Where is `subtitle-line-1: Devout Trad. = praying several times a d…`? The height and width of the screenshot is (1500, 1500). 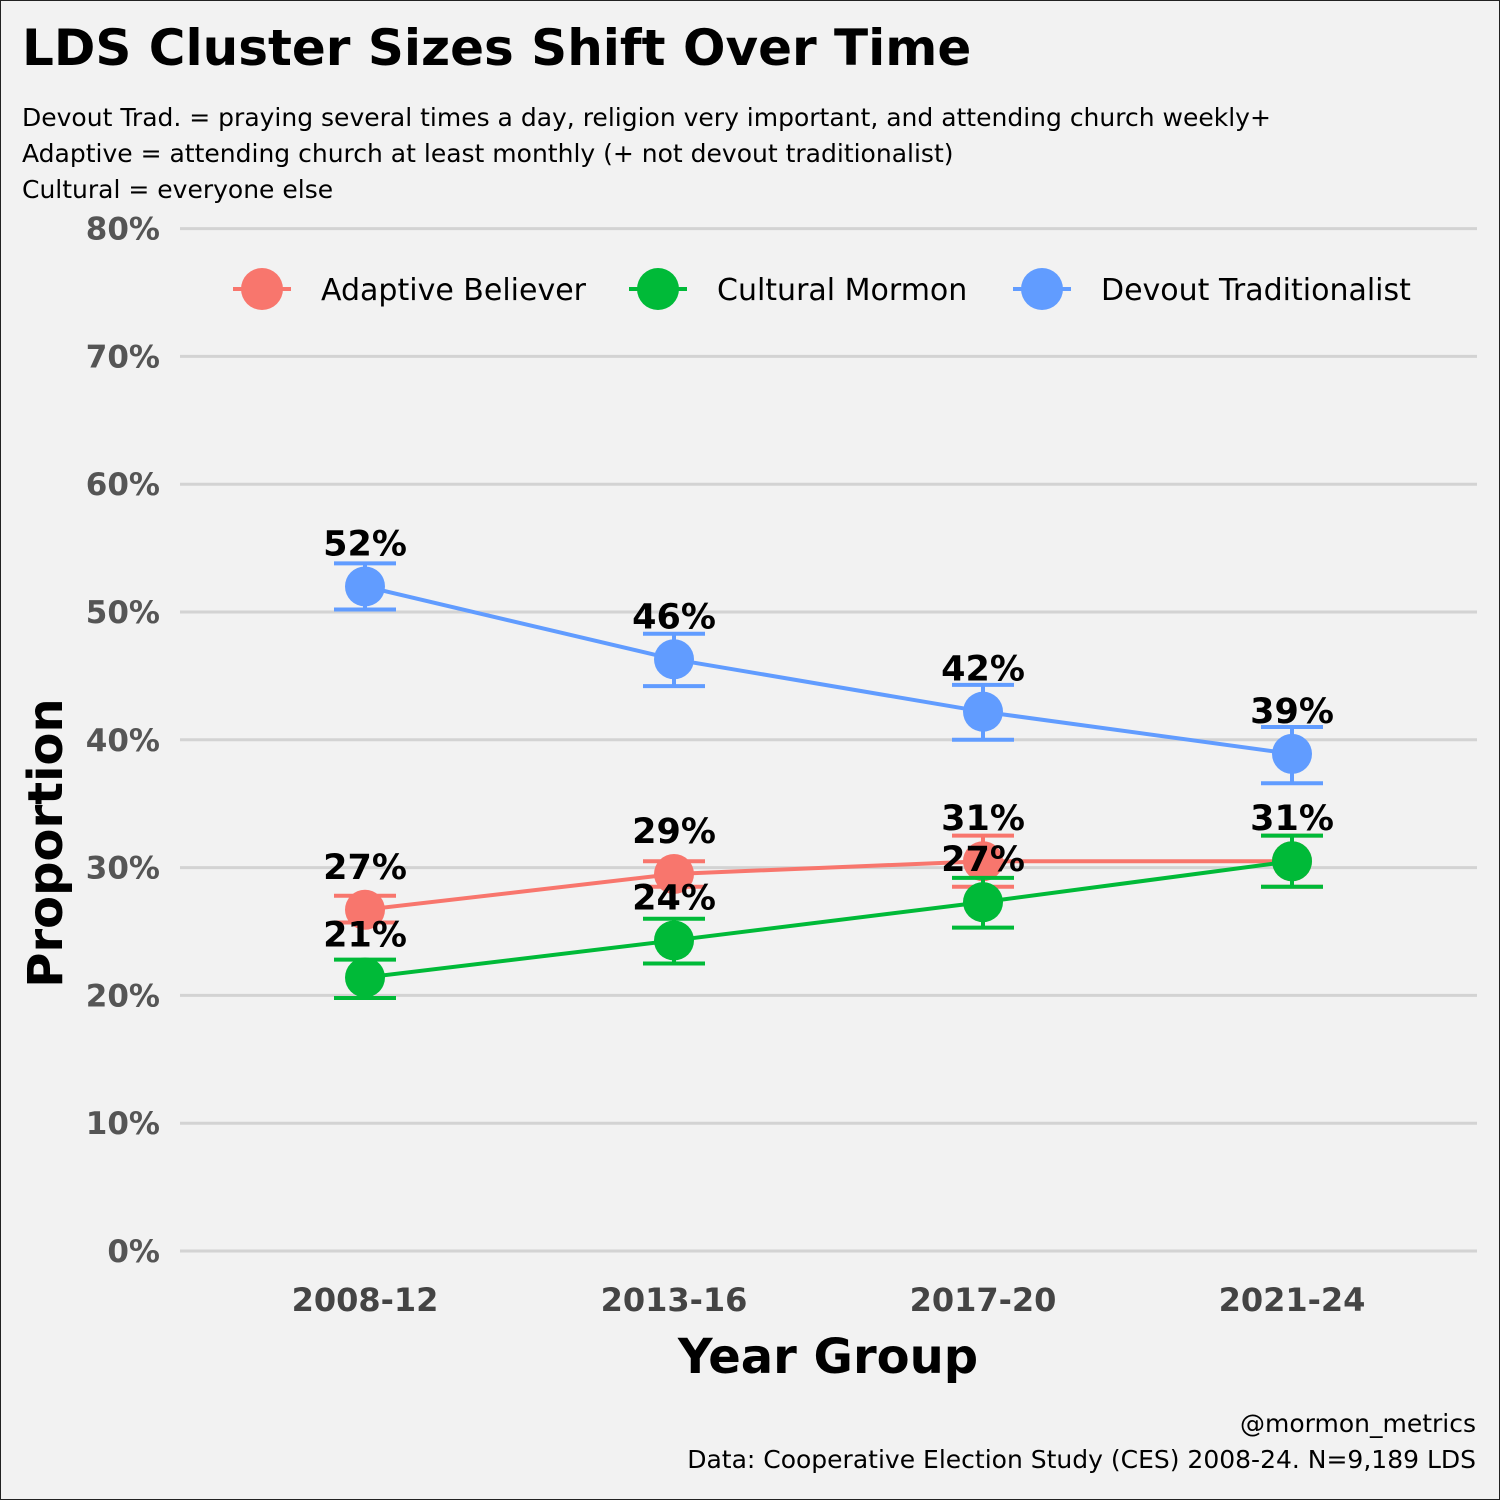
subtitle-line-1: Devout Trad. = praying several times a d… is located at coordinates (646, 117).